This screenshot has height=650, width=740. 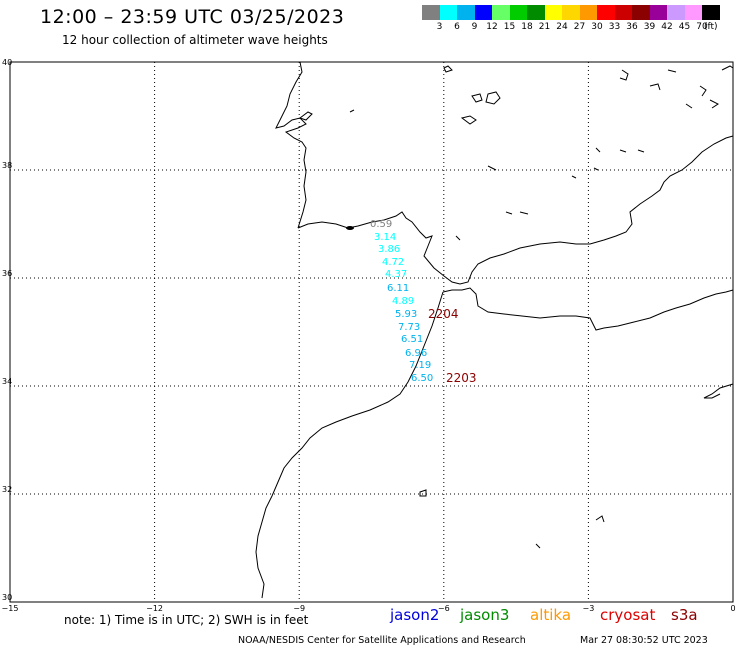 I want to click on coastline-tagus-estuary, so click(x=305, y=116).